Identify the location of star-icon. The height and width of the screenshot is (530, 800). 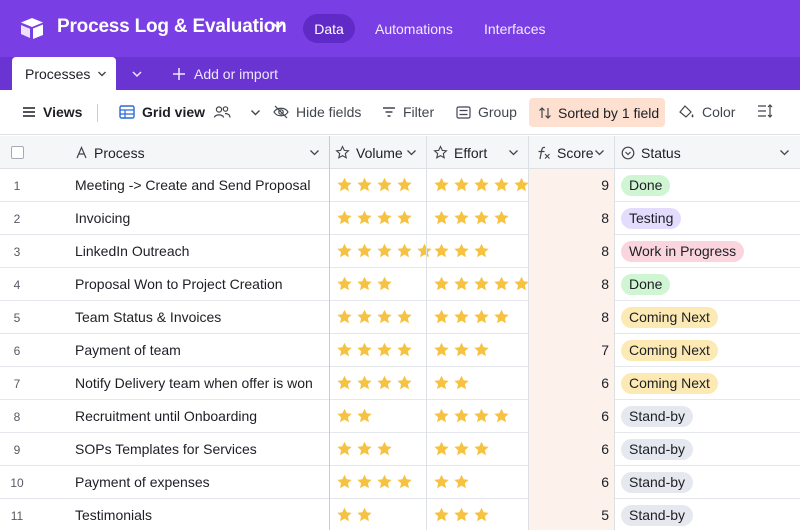
(441, 250).